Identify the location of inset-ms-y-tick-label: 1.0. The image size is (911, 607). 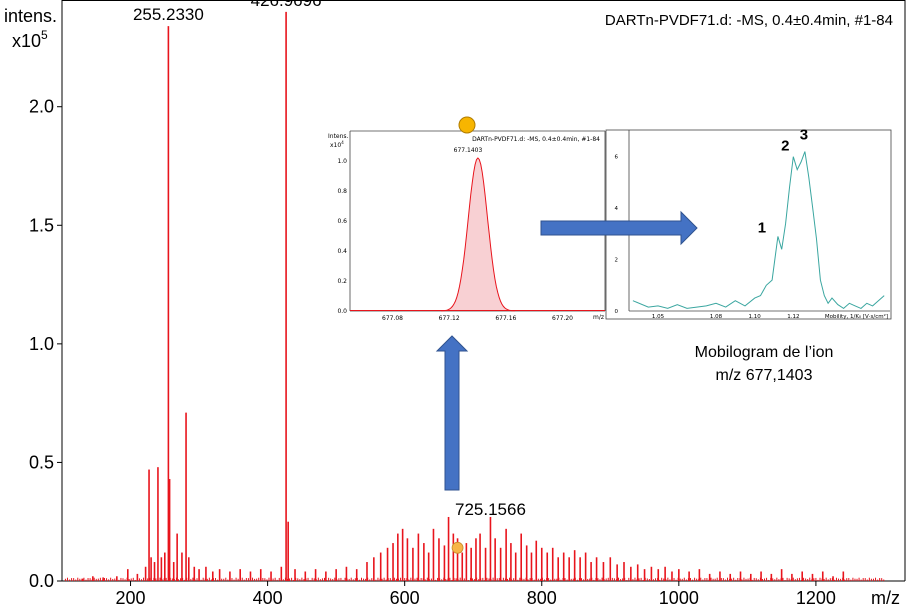
(342, 161).